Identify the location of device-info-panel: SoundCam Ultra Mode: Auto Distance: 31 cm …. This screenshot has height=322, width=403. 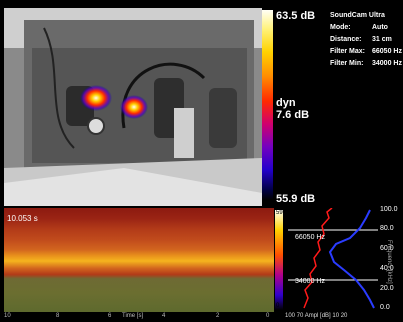
(366, 40).